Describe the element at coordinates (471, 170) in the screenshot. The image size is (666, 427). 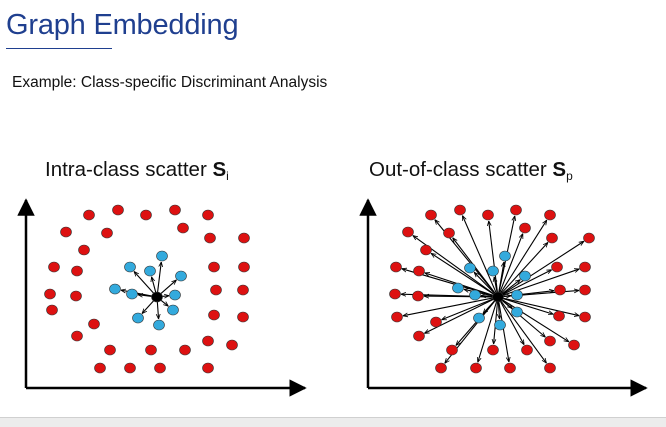
I see `panel-title-out-of-class: Out-of-class scatter Sp` at that location.